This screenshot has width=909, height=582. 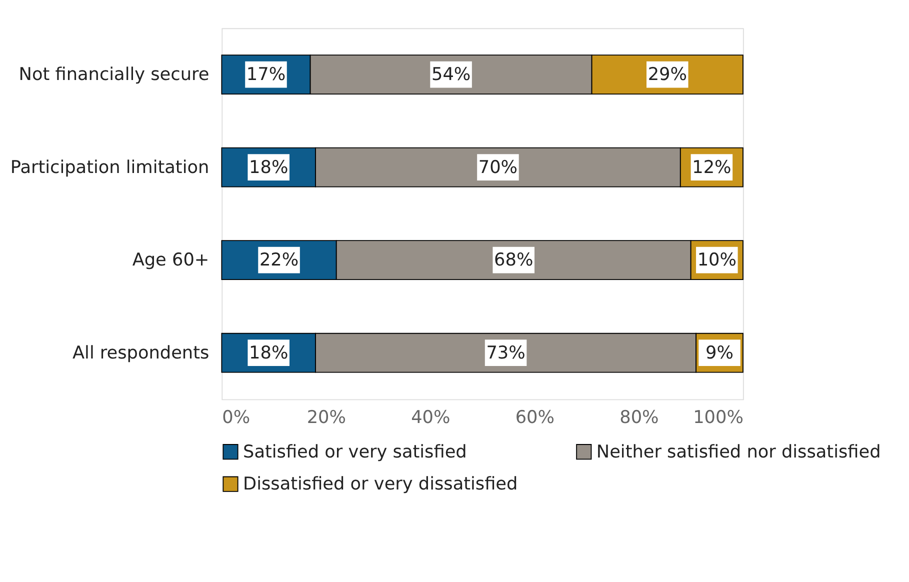 What do you see at coordinates (667, 75) in the screenshot?
I see `data-label: 29%` at bounding box center [667, 75].